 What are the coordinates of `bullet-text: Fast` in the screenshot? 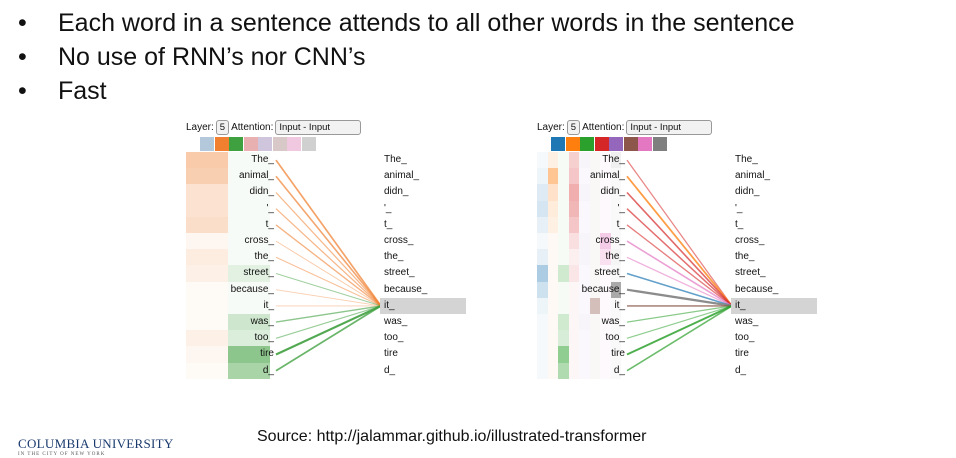 It's located at (82, 91).